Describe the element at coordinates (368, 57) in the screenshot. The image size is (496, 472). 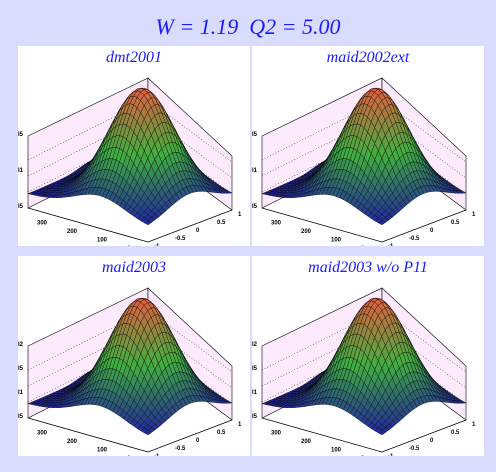
I see `panel-title: maid2002ext` at that location.